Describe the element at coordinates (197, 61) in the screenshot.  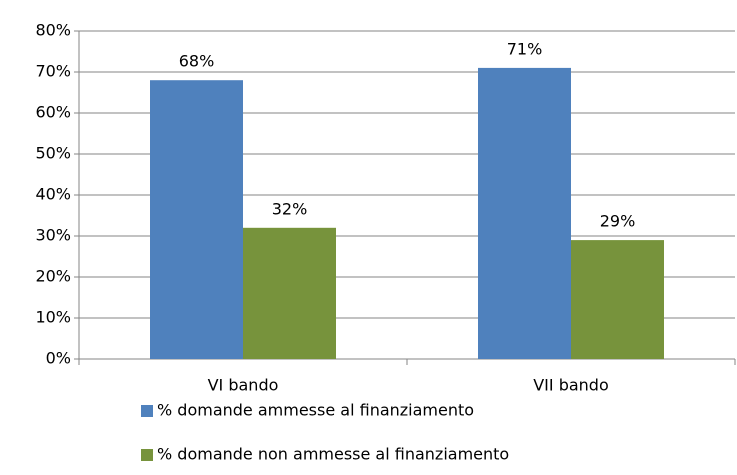
I see `data-label: 68%` at that location.